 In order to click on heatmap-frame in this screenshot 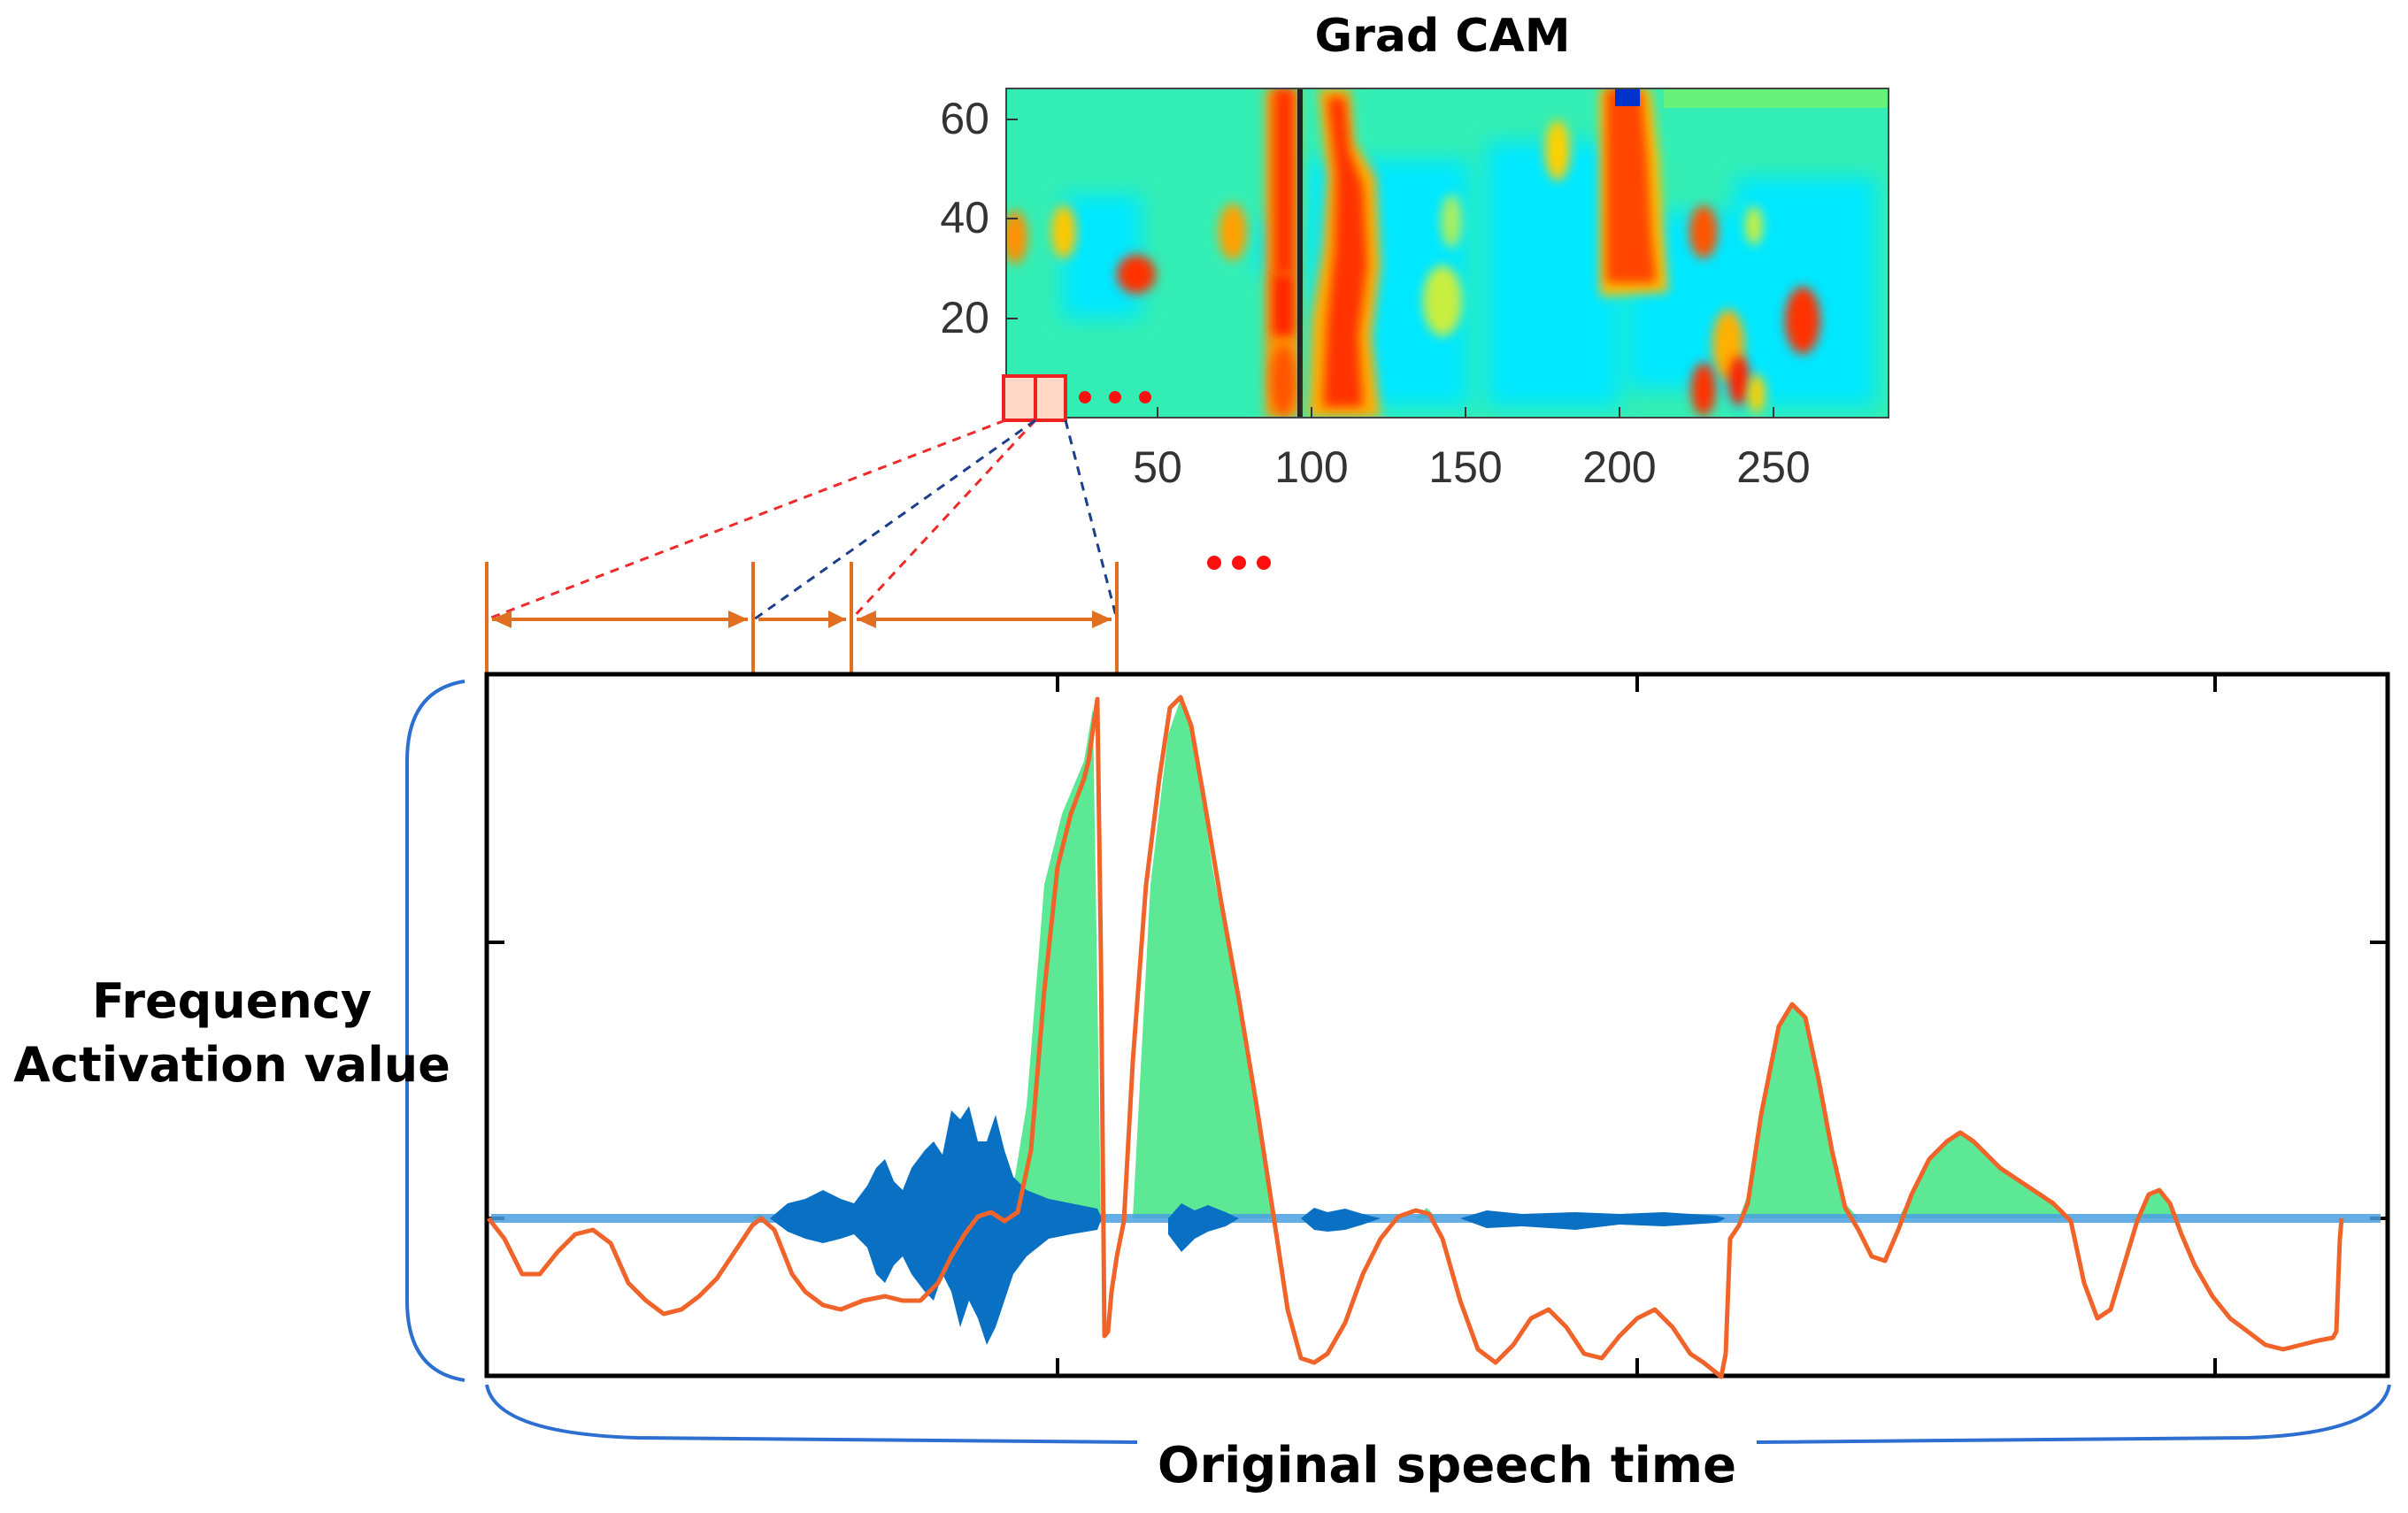, I will do `click(1447, 253)`.